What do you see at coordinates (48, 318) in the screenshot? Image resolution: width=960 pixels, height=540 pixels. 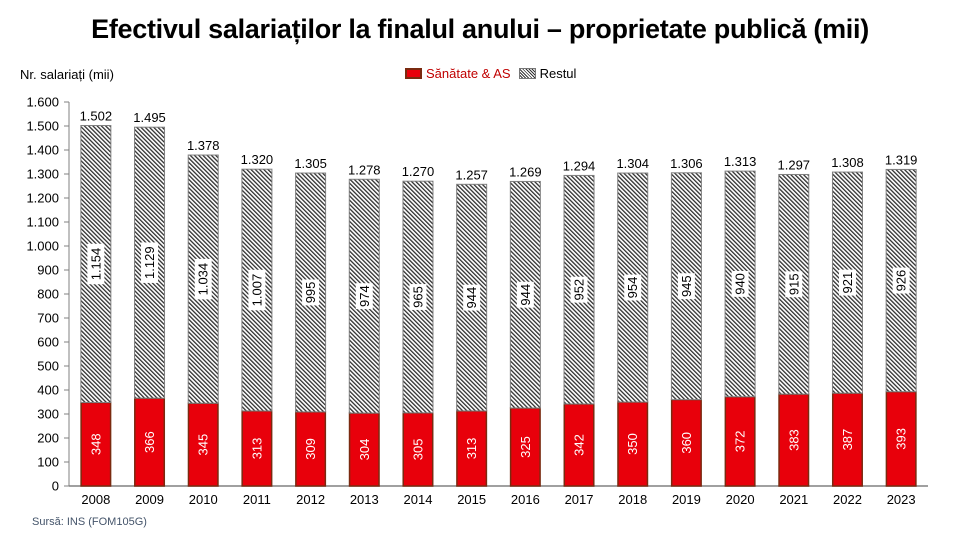 I see `y-tick-label: 700` at bounding box center [48, 318].